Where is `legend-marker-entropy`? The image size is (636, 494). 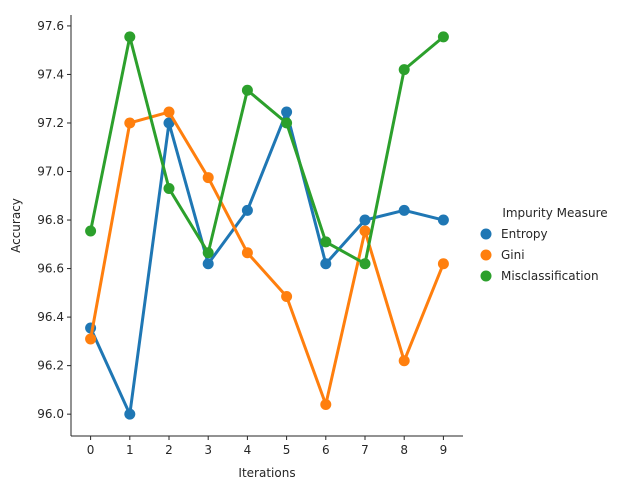 legend-marker-entropy is located at coordinates (486, 234).